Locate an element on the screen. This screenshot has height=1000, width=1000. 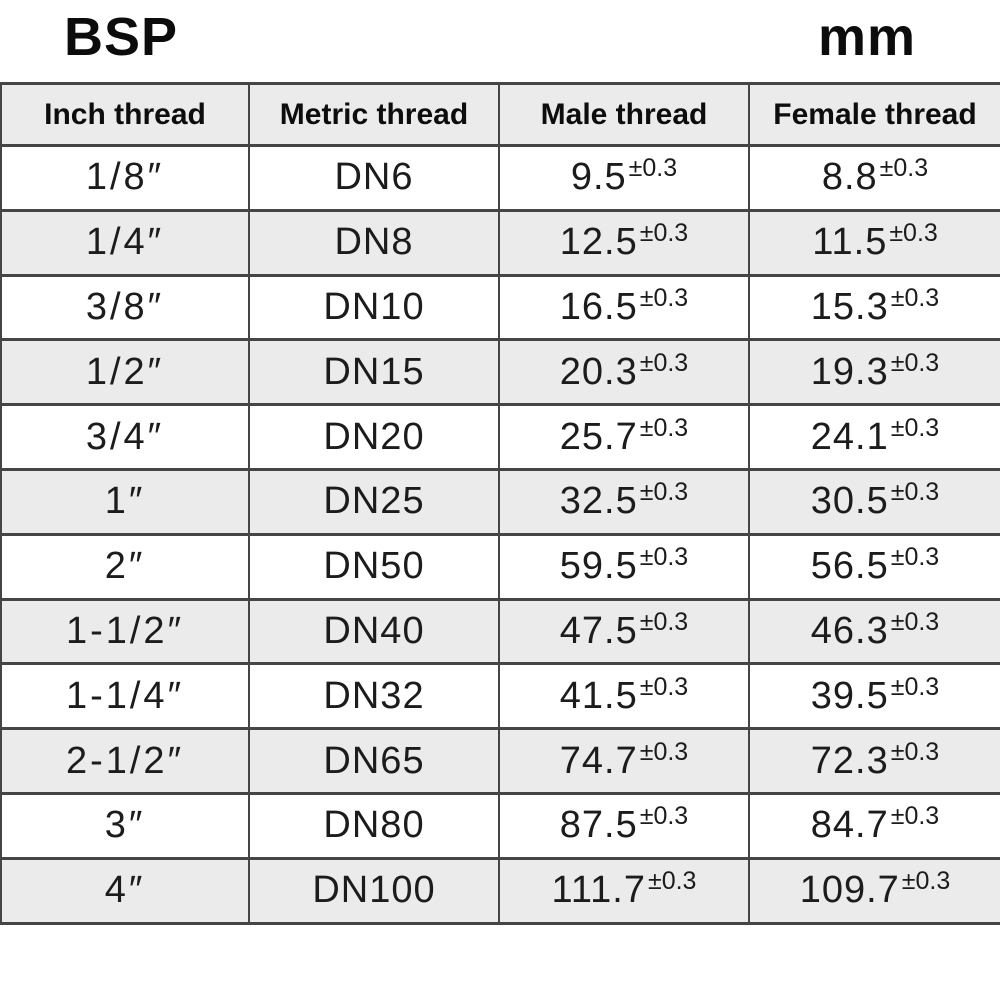
inch-thread-cell: 1-1/2″ is located at coordinates (125, 631).